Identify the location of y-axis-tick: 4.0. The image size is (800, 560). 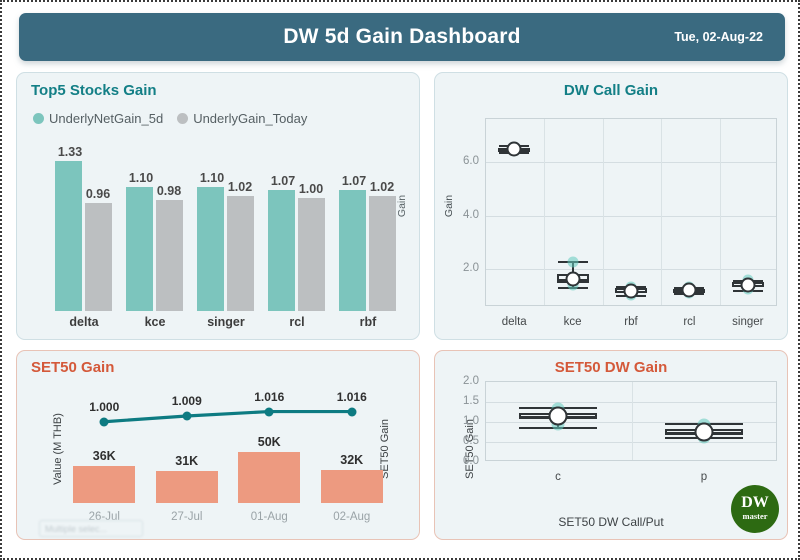
(471, 214).